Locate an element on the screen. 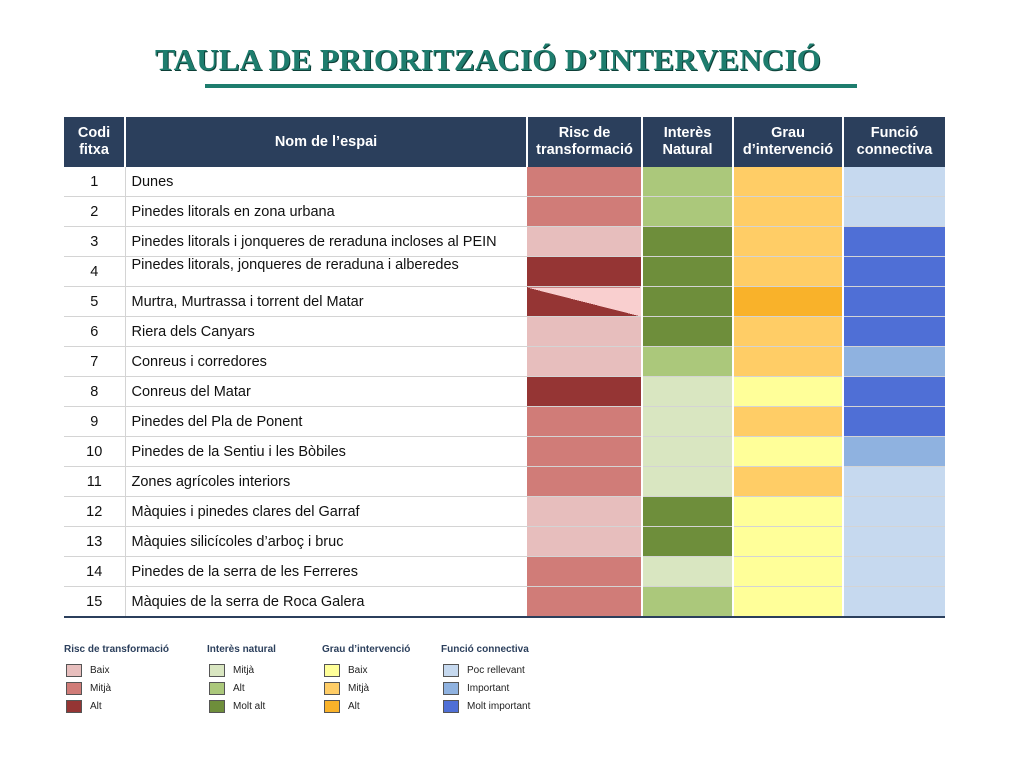 This screenshot has width=1024, height=768. table-row: 1 Dunes is located at coordinates (504, 182).